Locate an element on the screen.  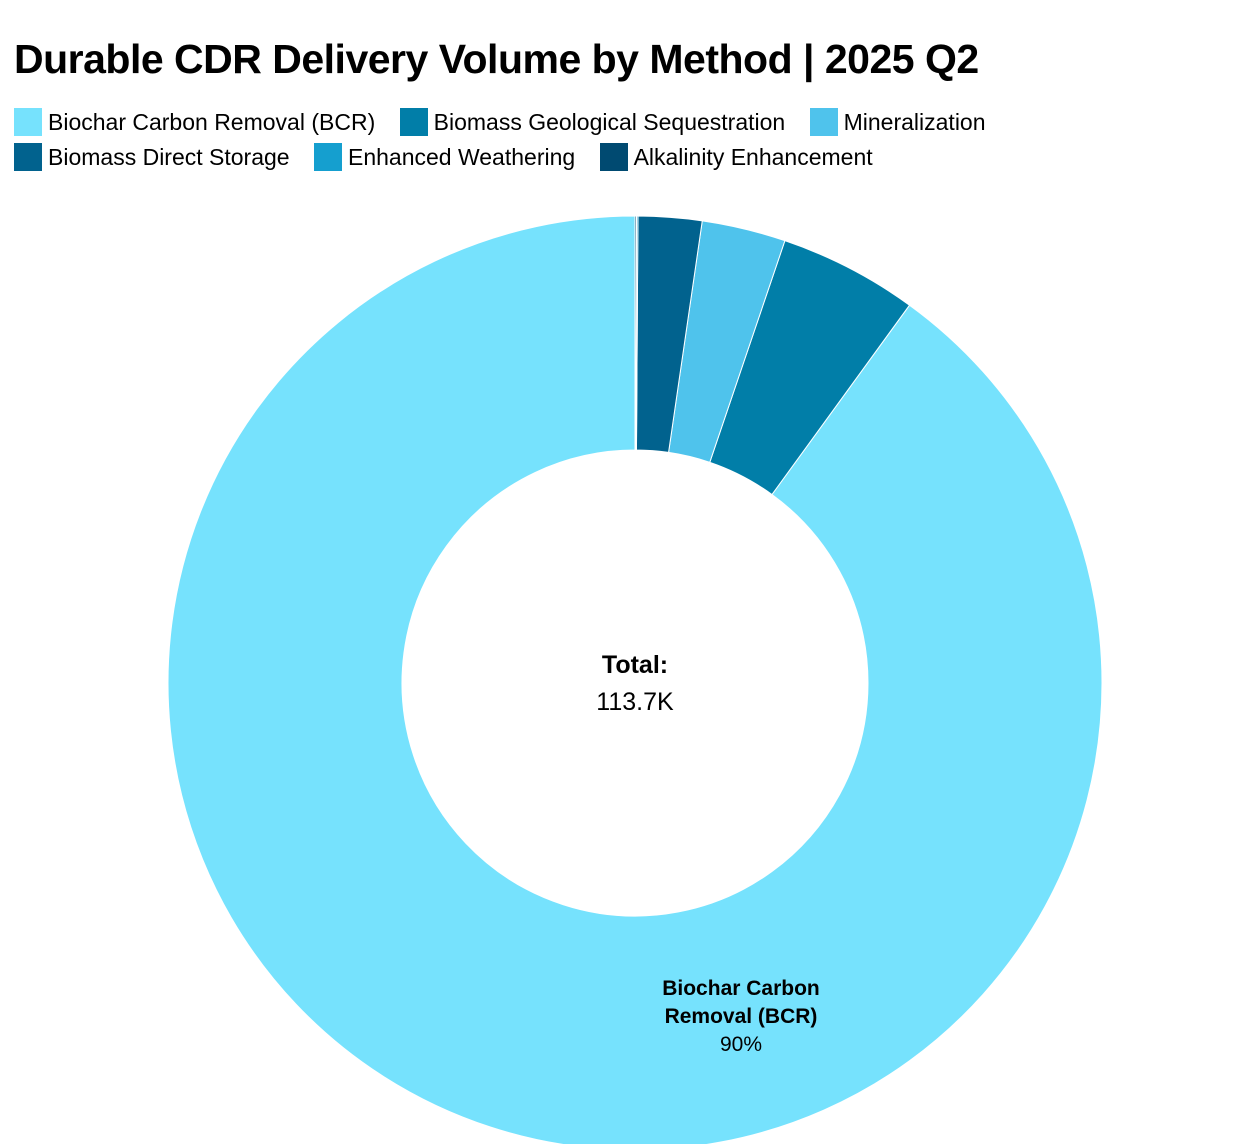
slice-label-percent: 90% is located at coordinates (741, 1044).